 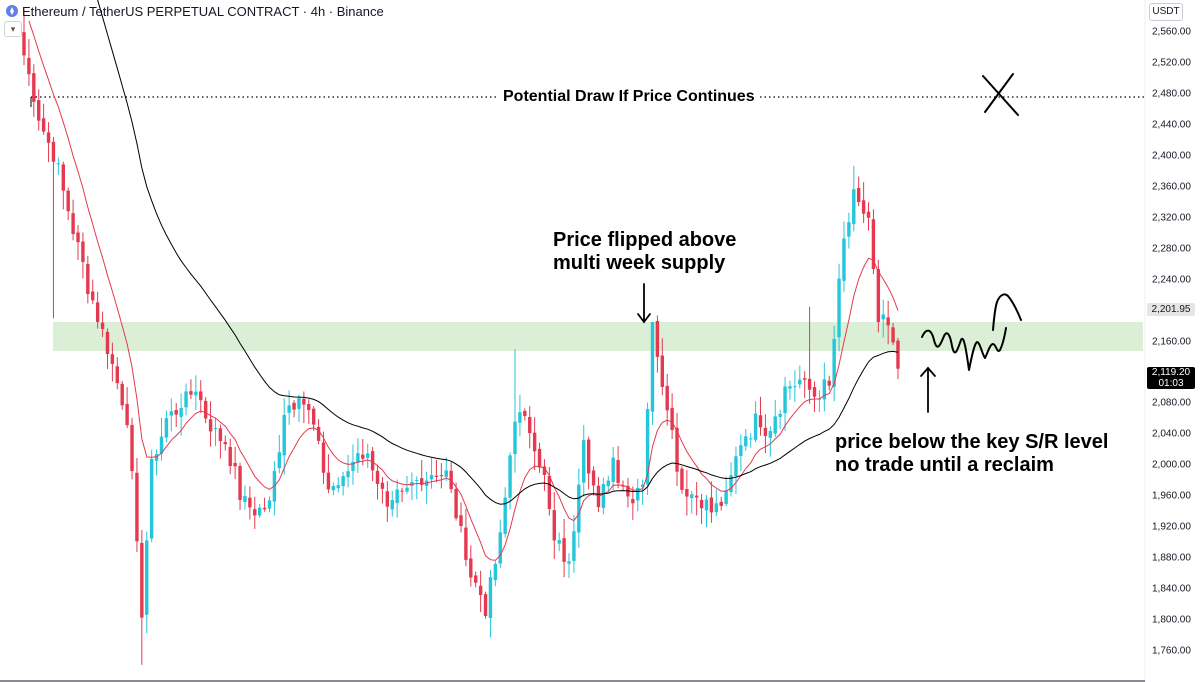 I want to click on price-tick-label: 2,240.00, so click(x=1171, y=280).